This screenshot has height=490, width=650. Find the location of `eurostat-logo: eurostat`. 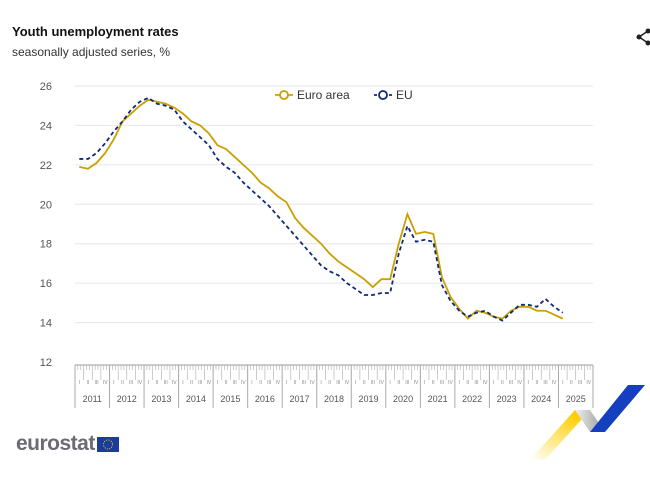

eurostat-logo: eurostat is located at coordinates (67, 444).